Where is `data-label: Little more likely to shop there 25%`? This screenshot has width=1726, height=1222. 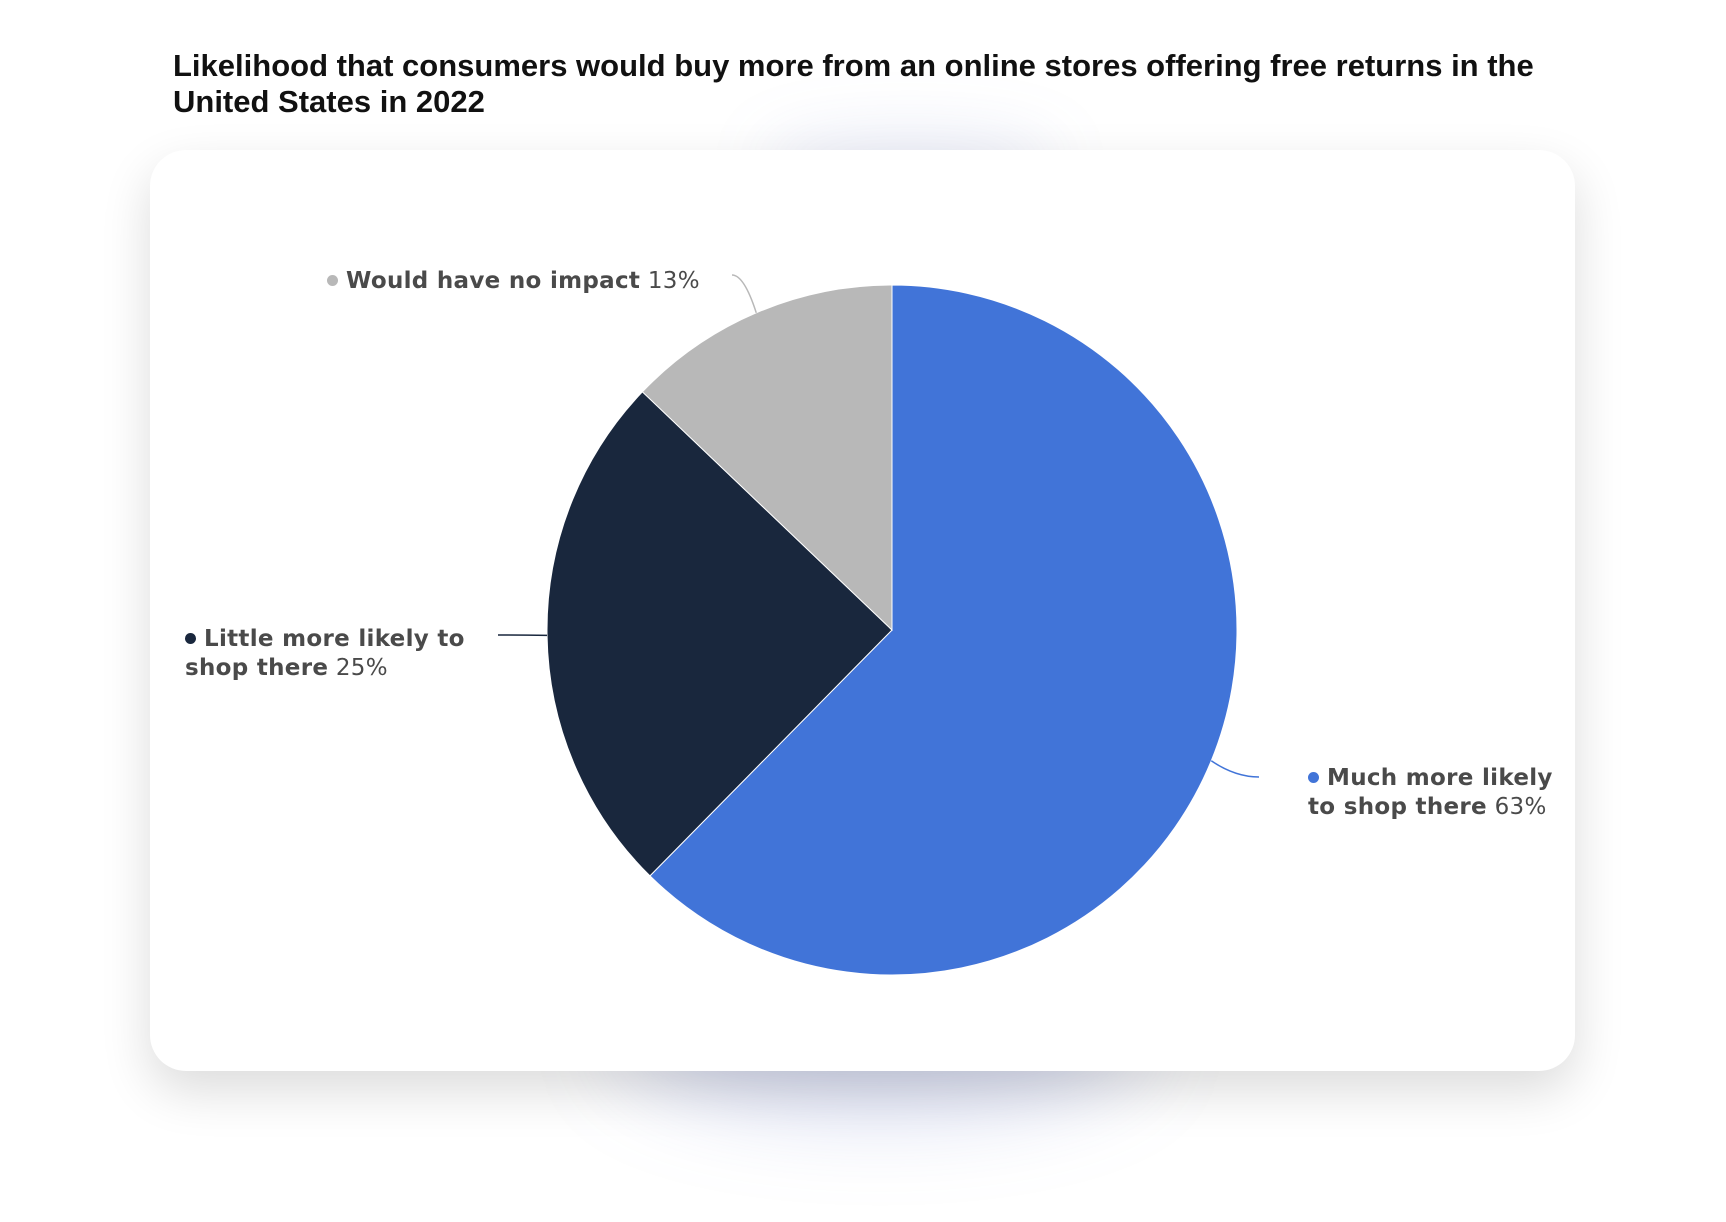 data-label: Little more likely to shop there 25% is located at coordinates (325, 654).